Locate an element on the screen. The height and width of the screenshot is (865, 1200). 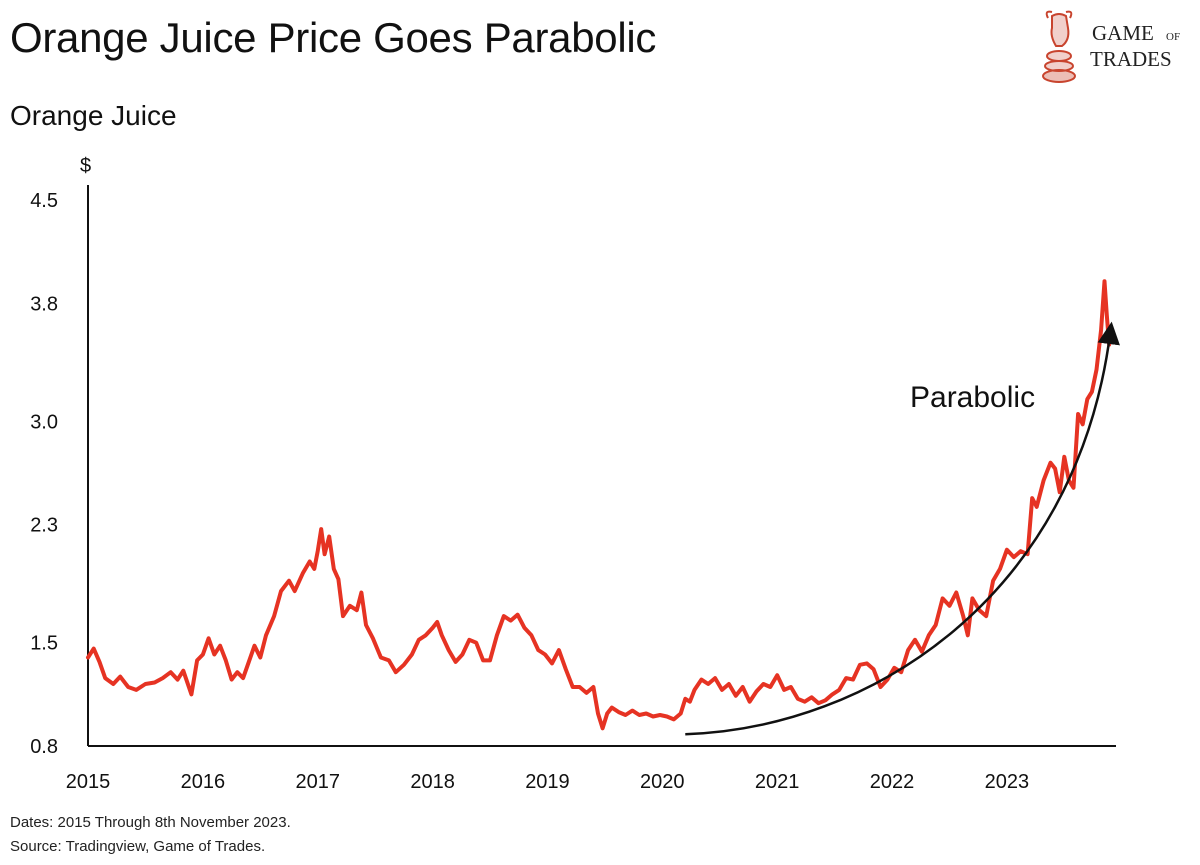
chart-subtitle: Orange Juice is located at coordinates (93, 115).